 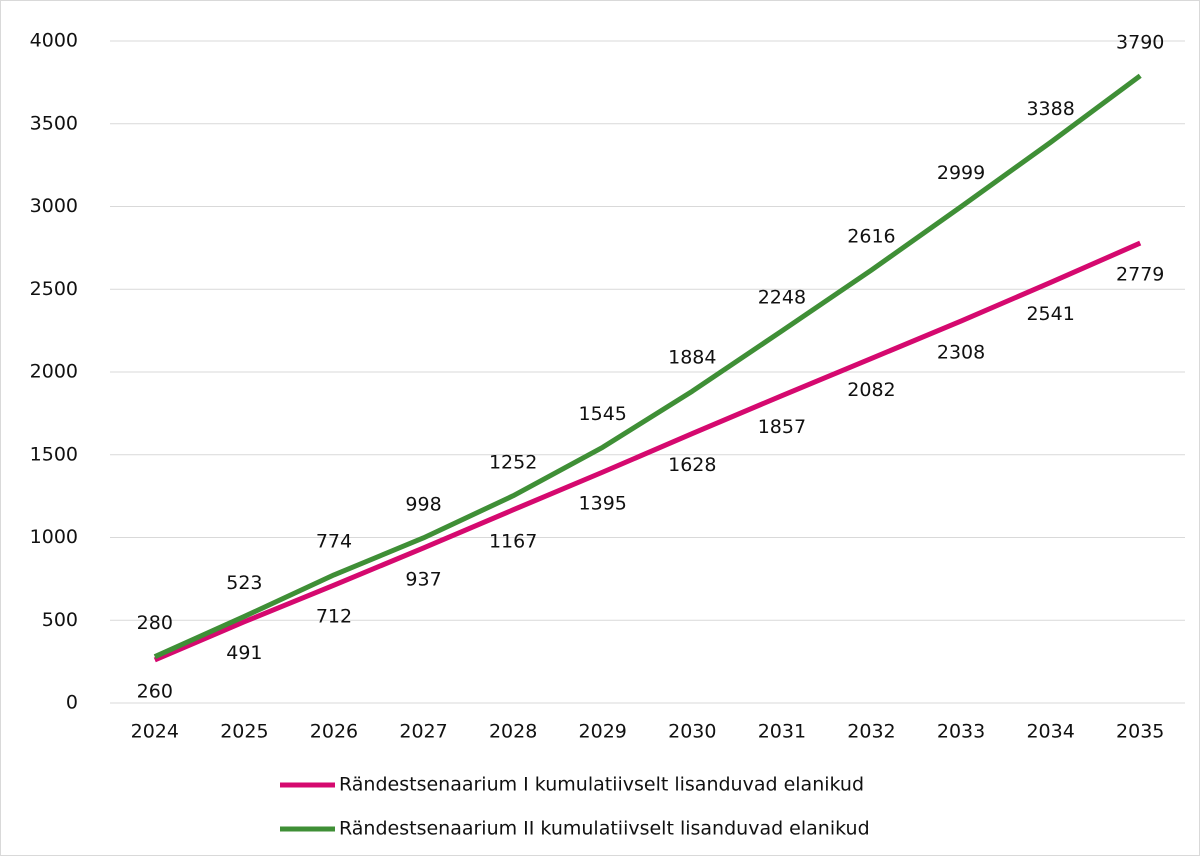 What do you see at coordinates (334, 617) in the screenshot?
I see `data-label: 712` at bounding box center [334, 617].